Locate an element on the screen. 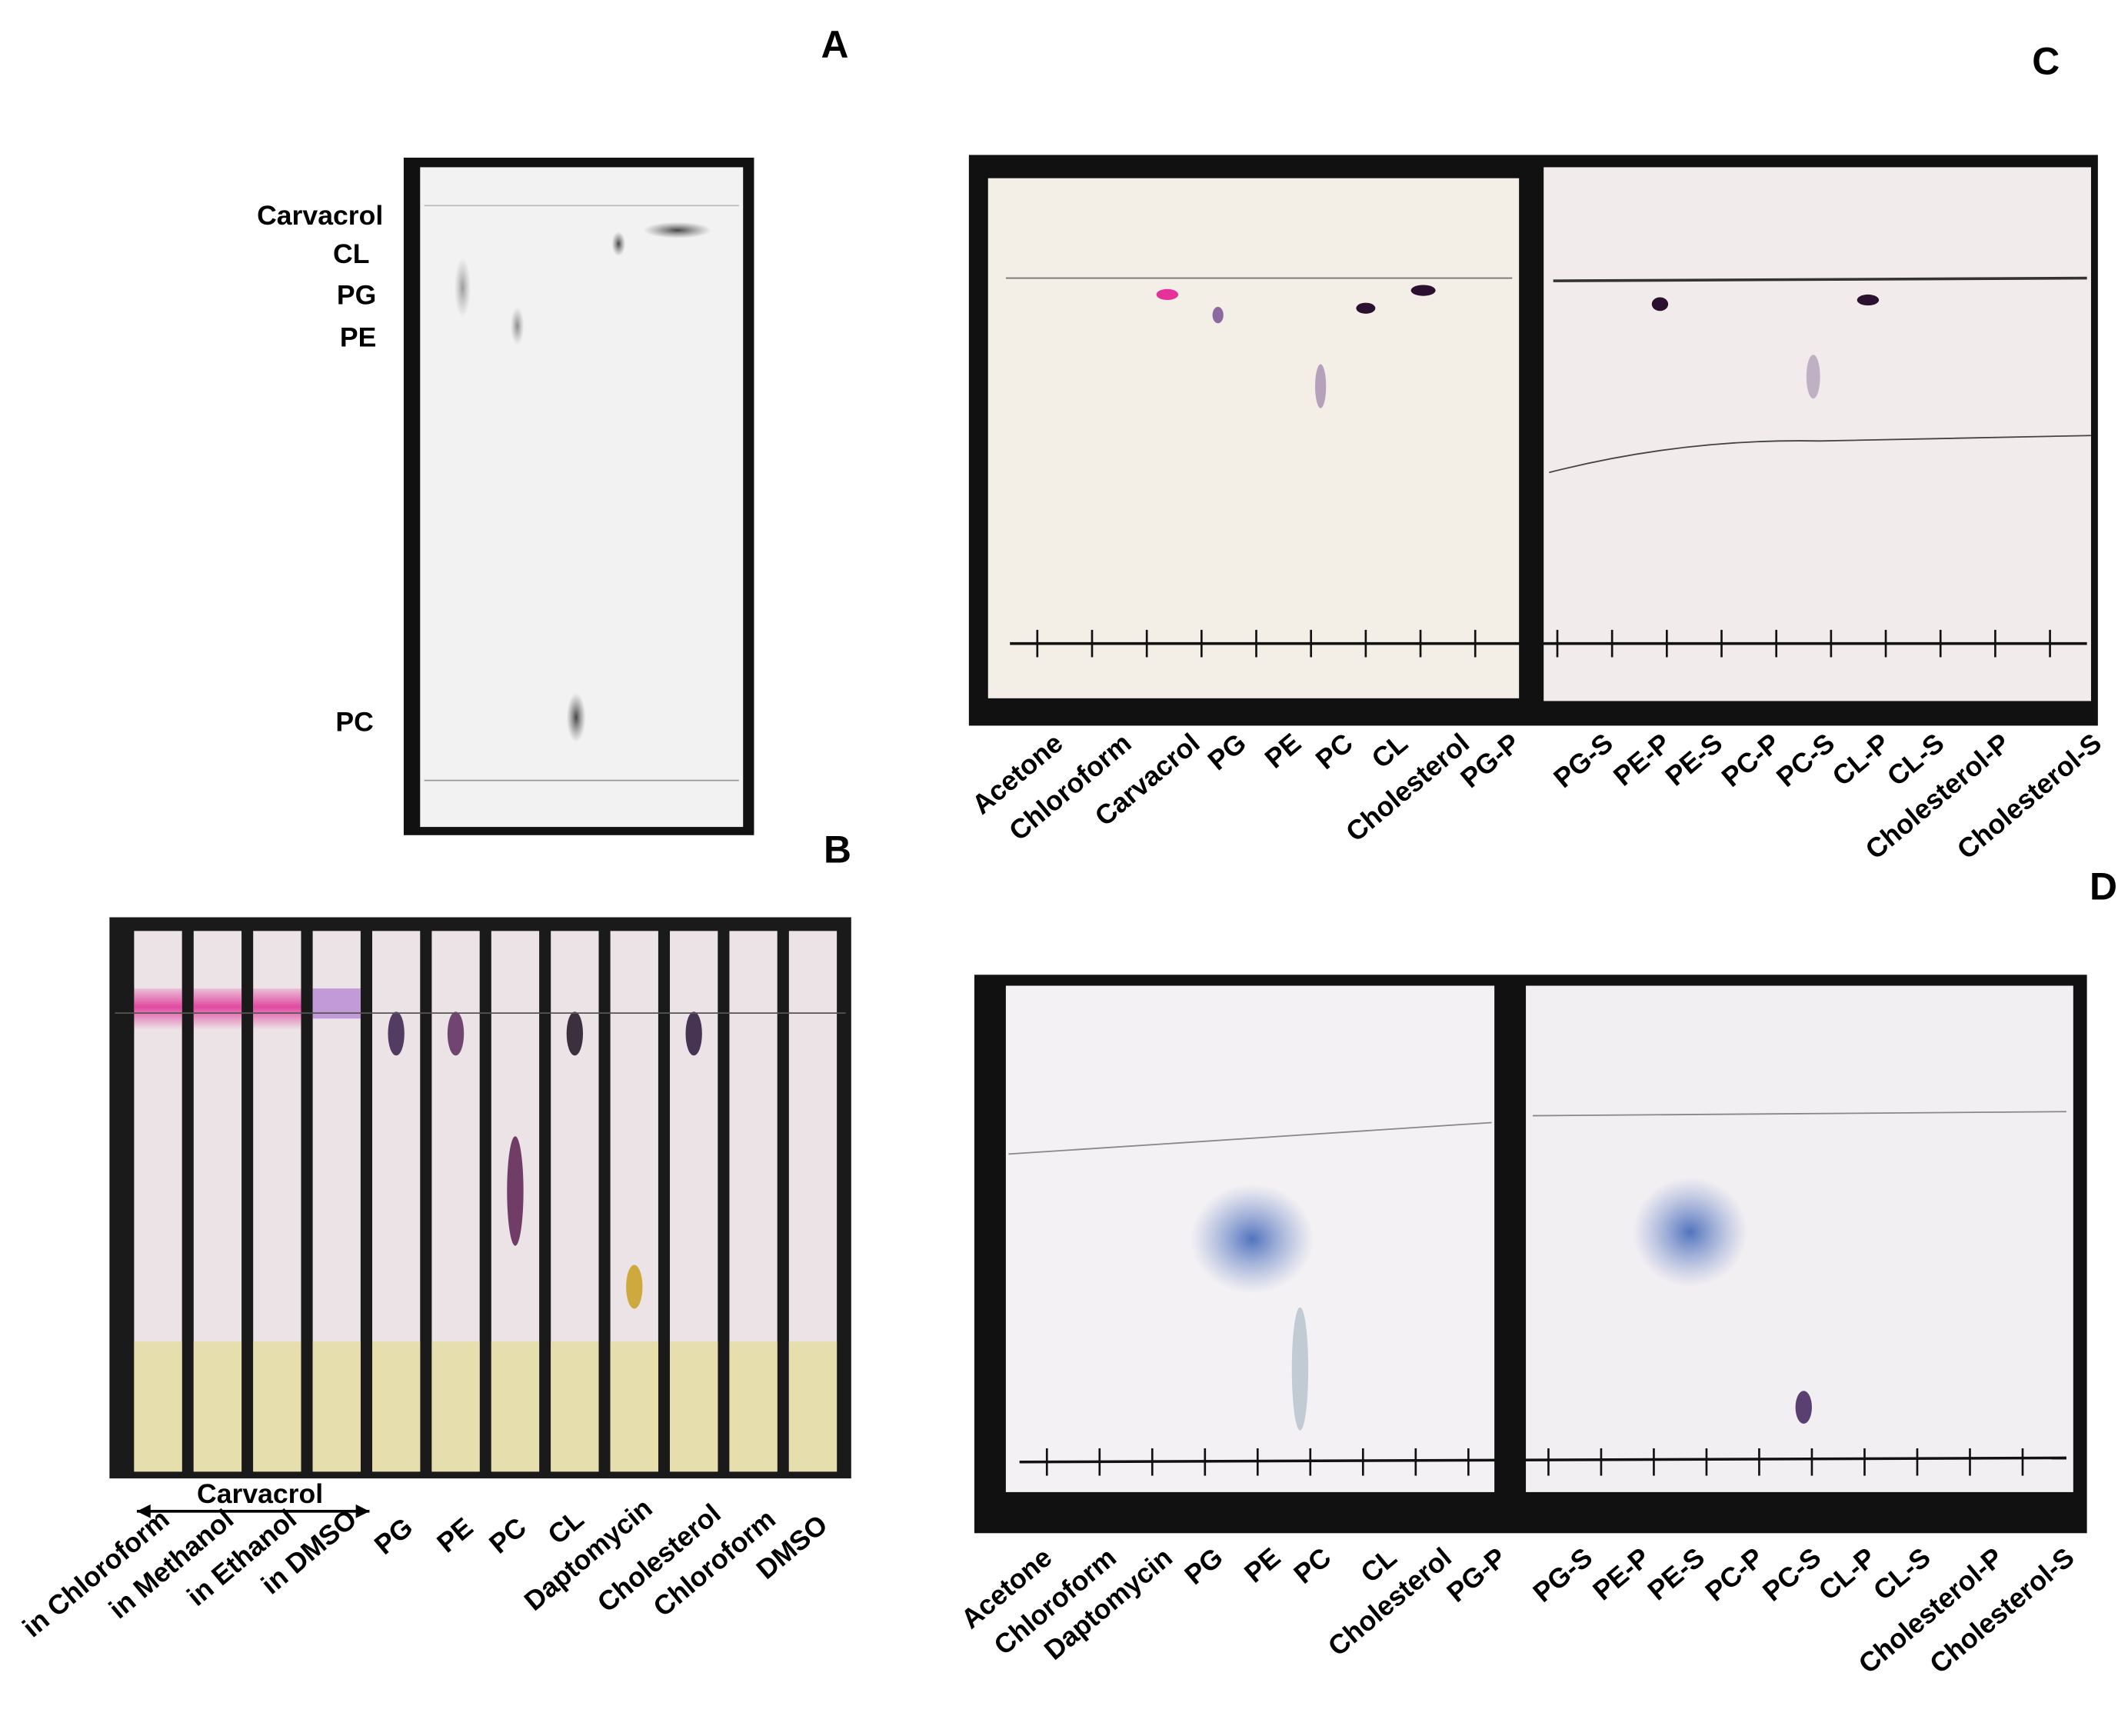  spot-label: PG is located at coordinates (356, 294).